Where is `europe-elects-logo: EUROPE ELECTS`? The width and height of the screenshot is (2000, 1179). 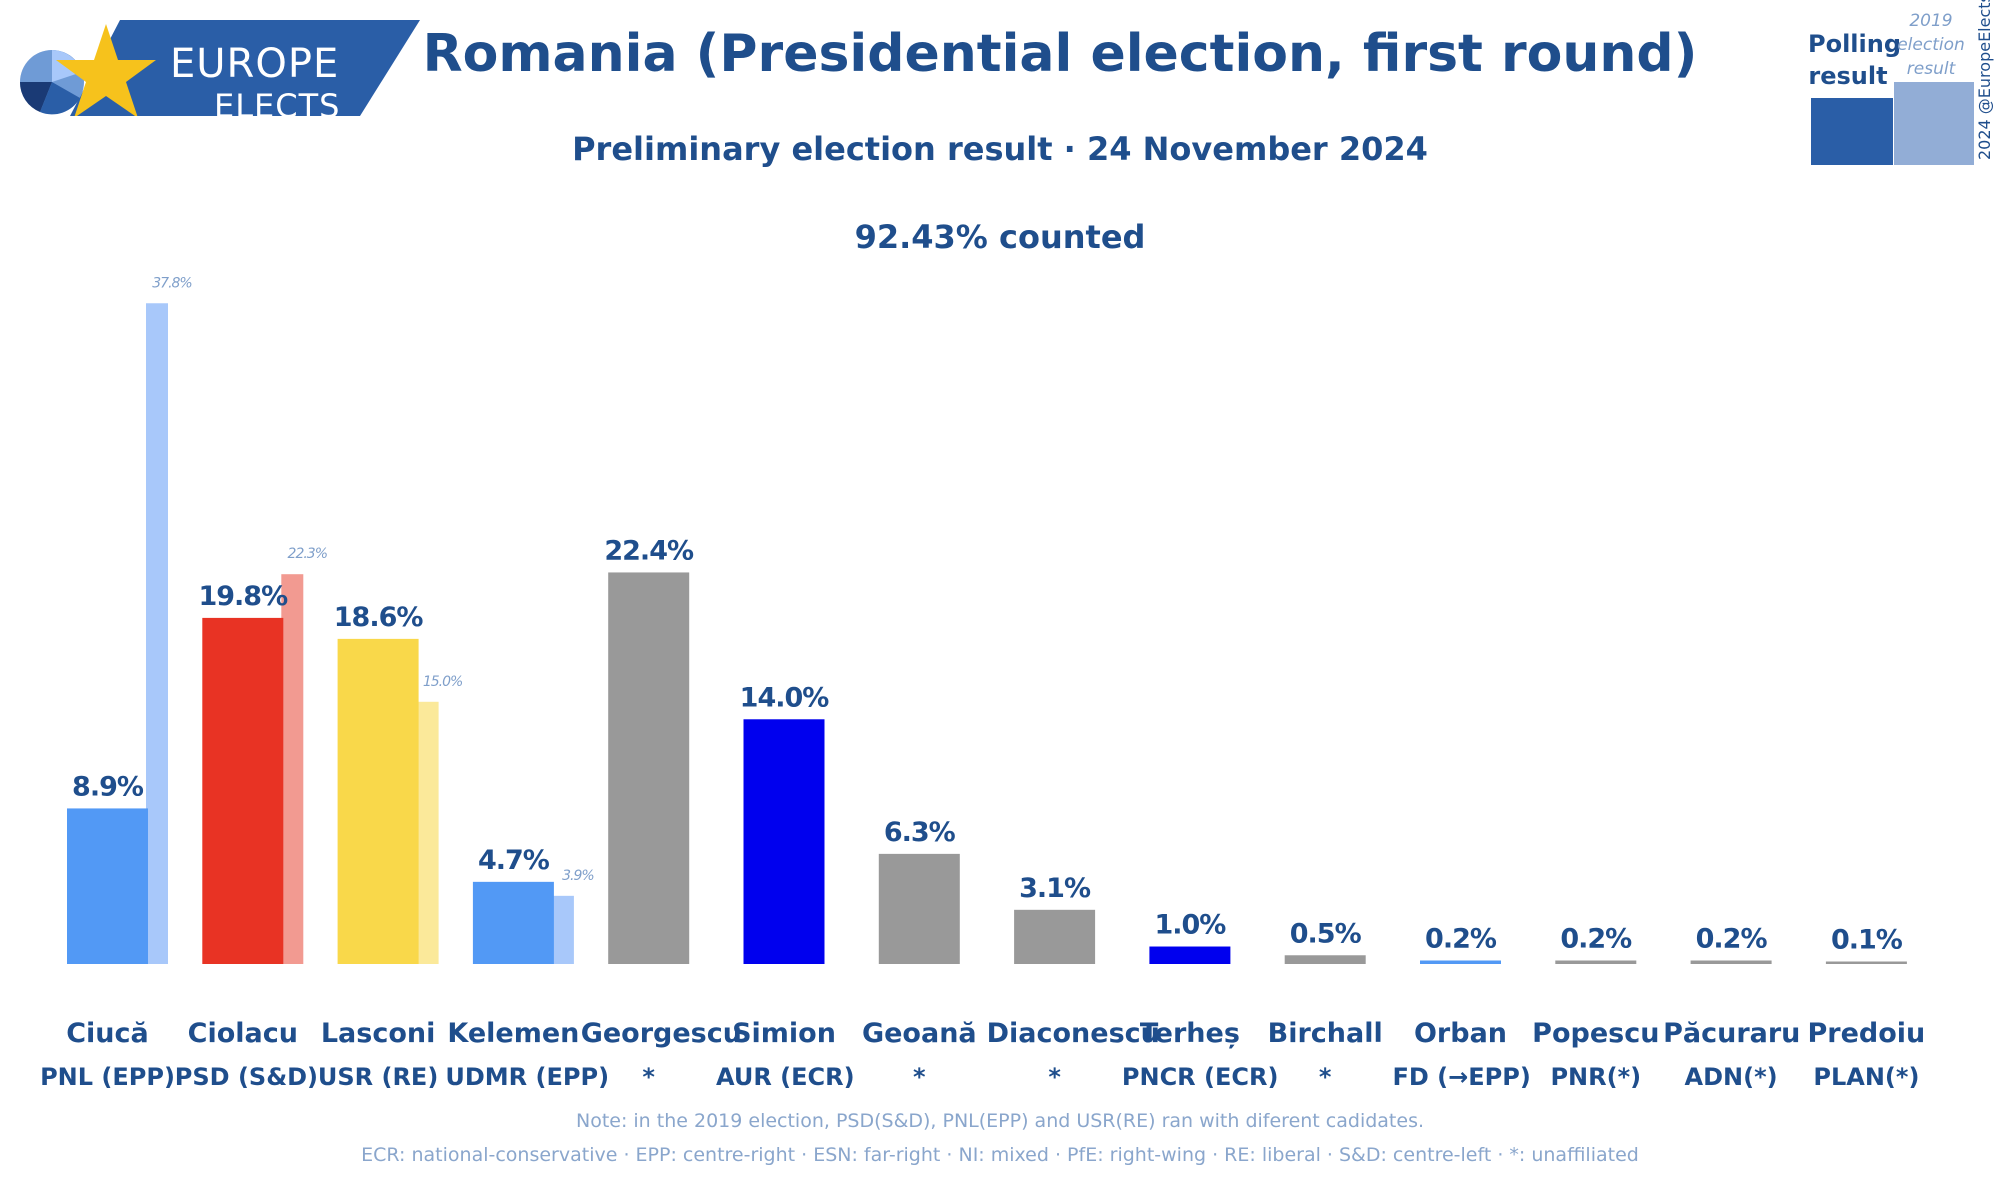
europe-elects-logo: EUROPE ELECTS is located at coordinates (220, 71).